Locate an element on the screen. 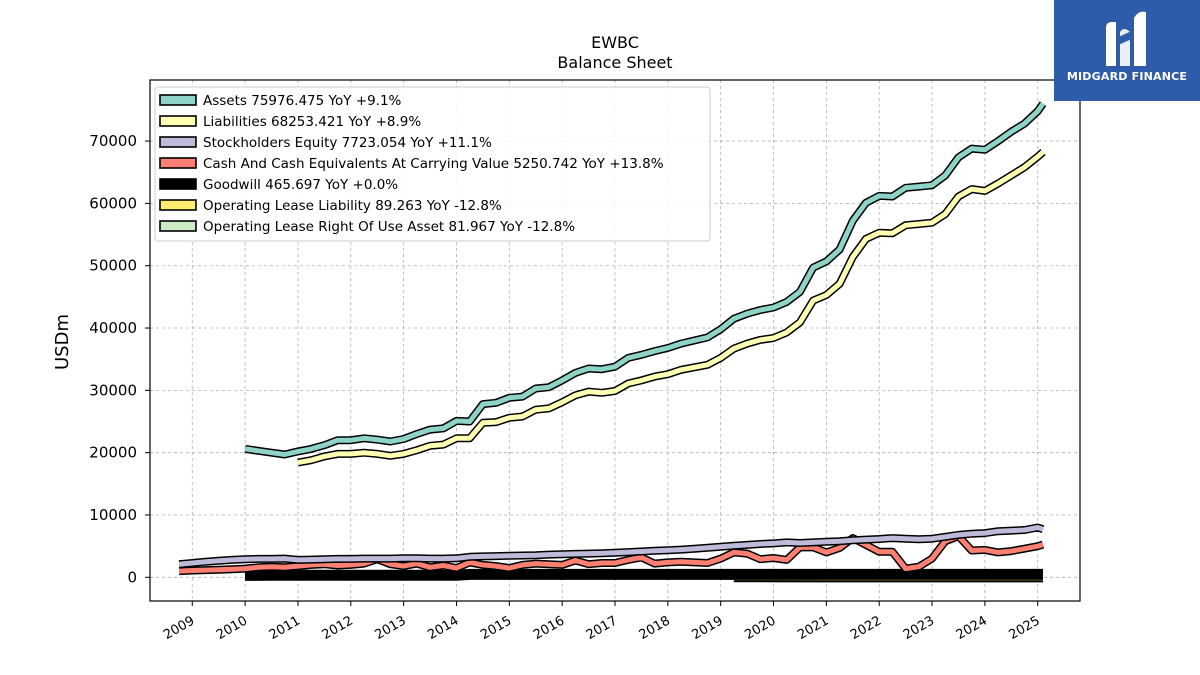 The height and width of the screenshot is (675, 1200). y-tick-label: 0 is located at coordinates (132, 577).